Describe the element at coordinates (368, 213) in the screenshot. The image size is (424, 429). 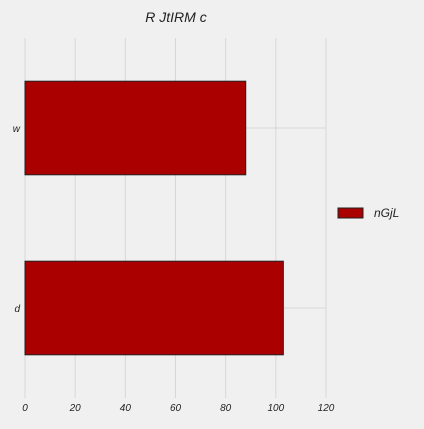
I see `legend: nGjL` at that location.